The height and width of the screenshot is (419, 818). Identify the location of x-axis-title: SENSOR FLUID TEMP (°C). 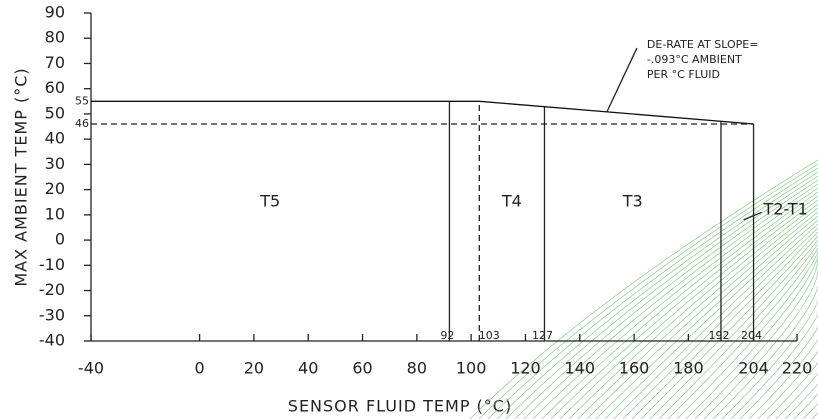
(400, 406).